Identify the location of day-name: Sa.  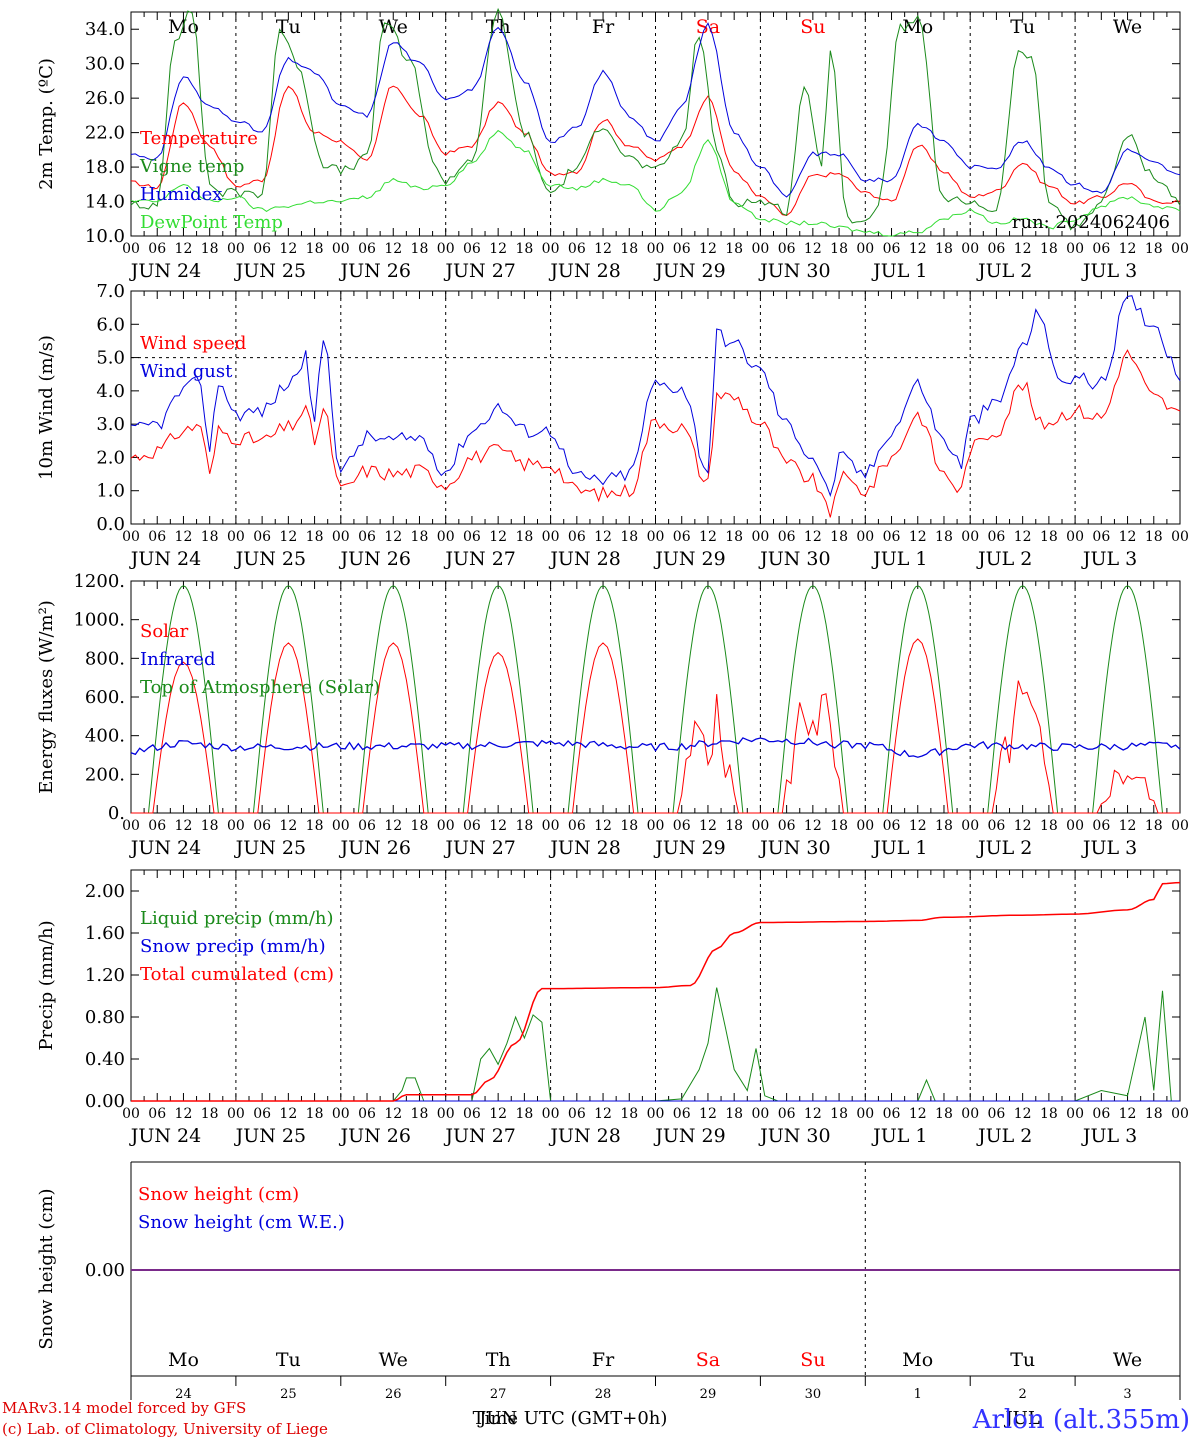
(708, 1360).